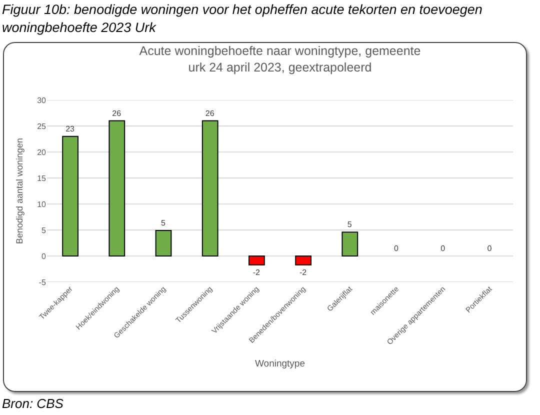 The height and width of the screenshot is (415, 540). Describe the element at coordinates (33, 403) in the screenshot. I see `text: Bron: CBS` at that location.